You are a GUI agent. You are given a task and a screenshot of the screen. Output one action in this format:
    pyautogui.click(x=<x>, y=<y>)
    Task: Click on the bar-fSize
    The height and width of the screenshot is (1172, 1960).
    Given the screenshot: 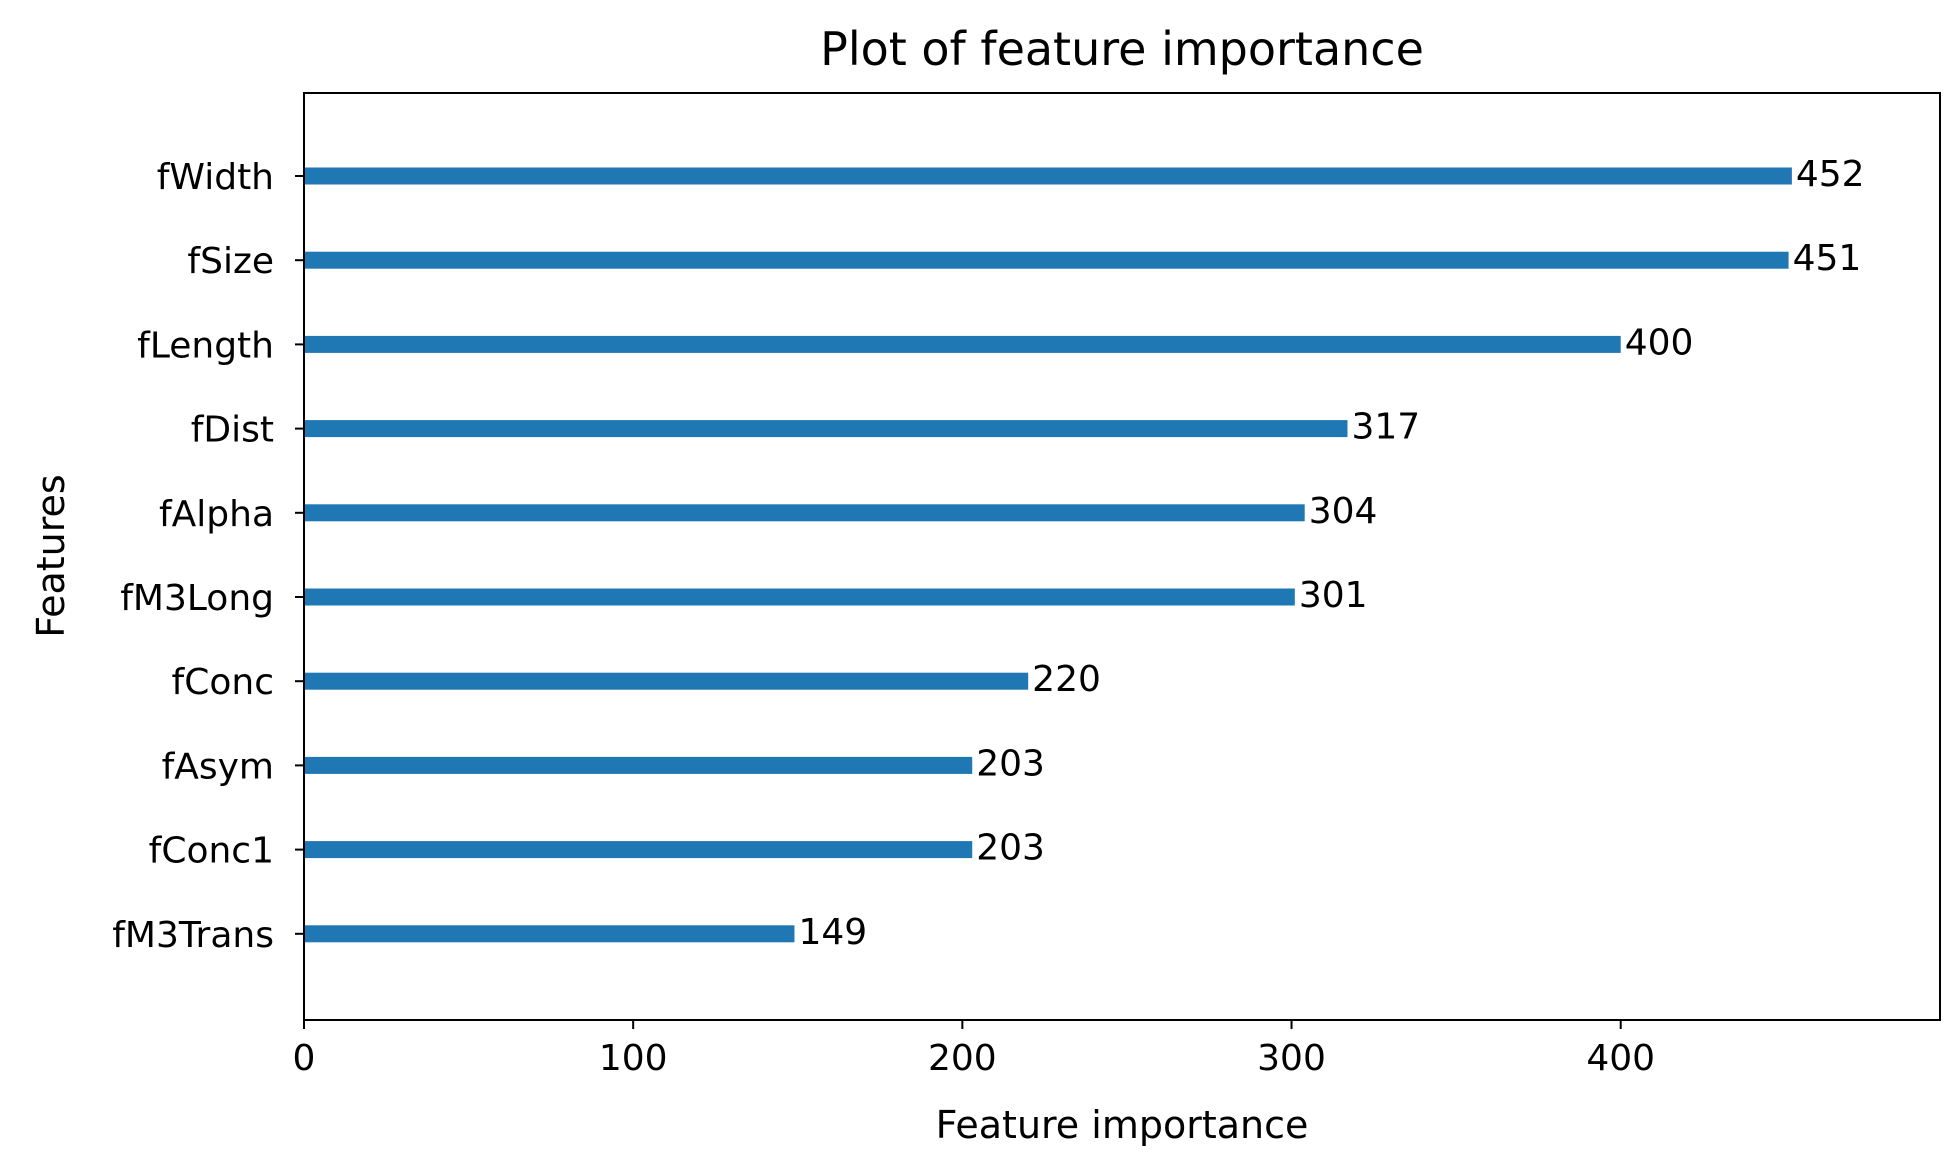 What is the action you would take?
    pyautogui.click(x=1046, y=260)
    